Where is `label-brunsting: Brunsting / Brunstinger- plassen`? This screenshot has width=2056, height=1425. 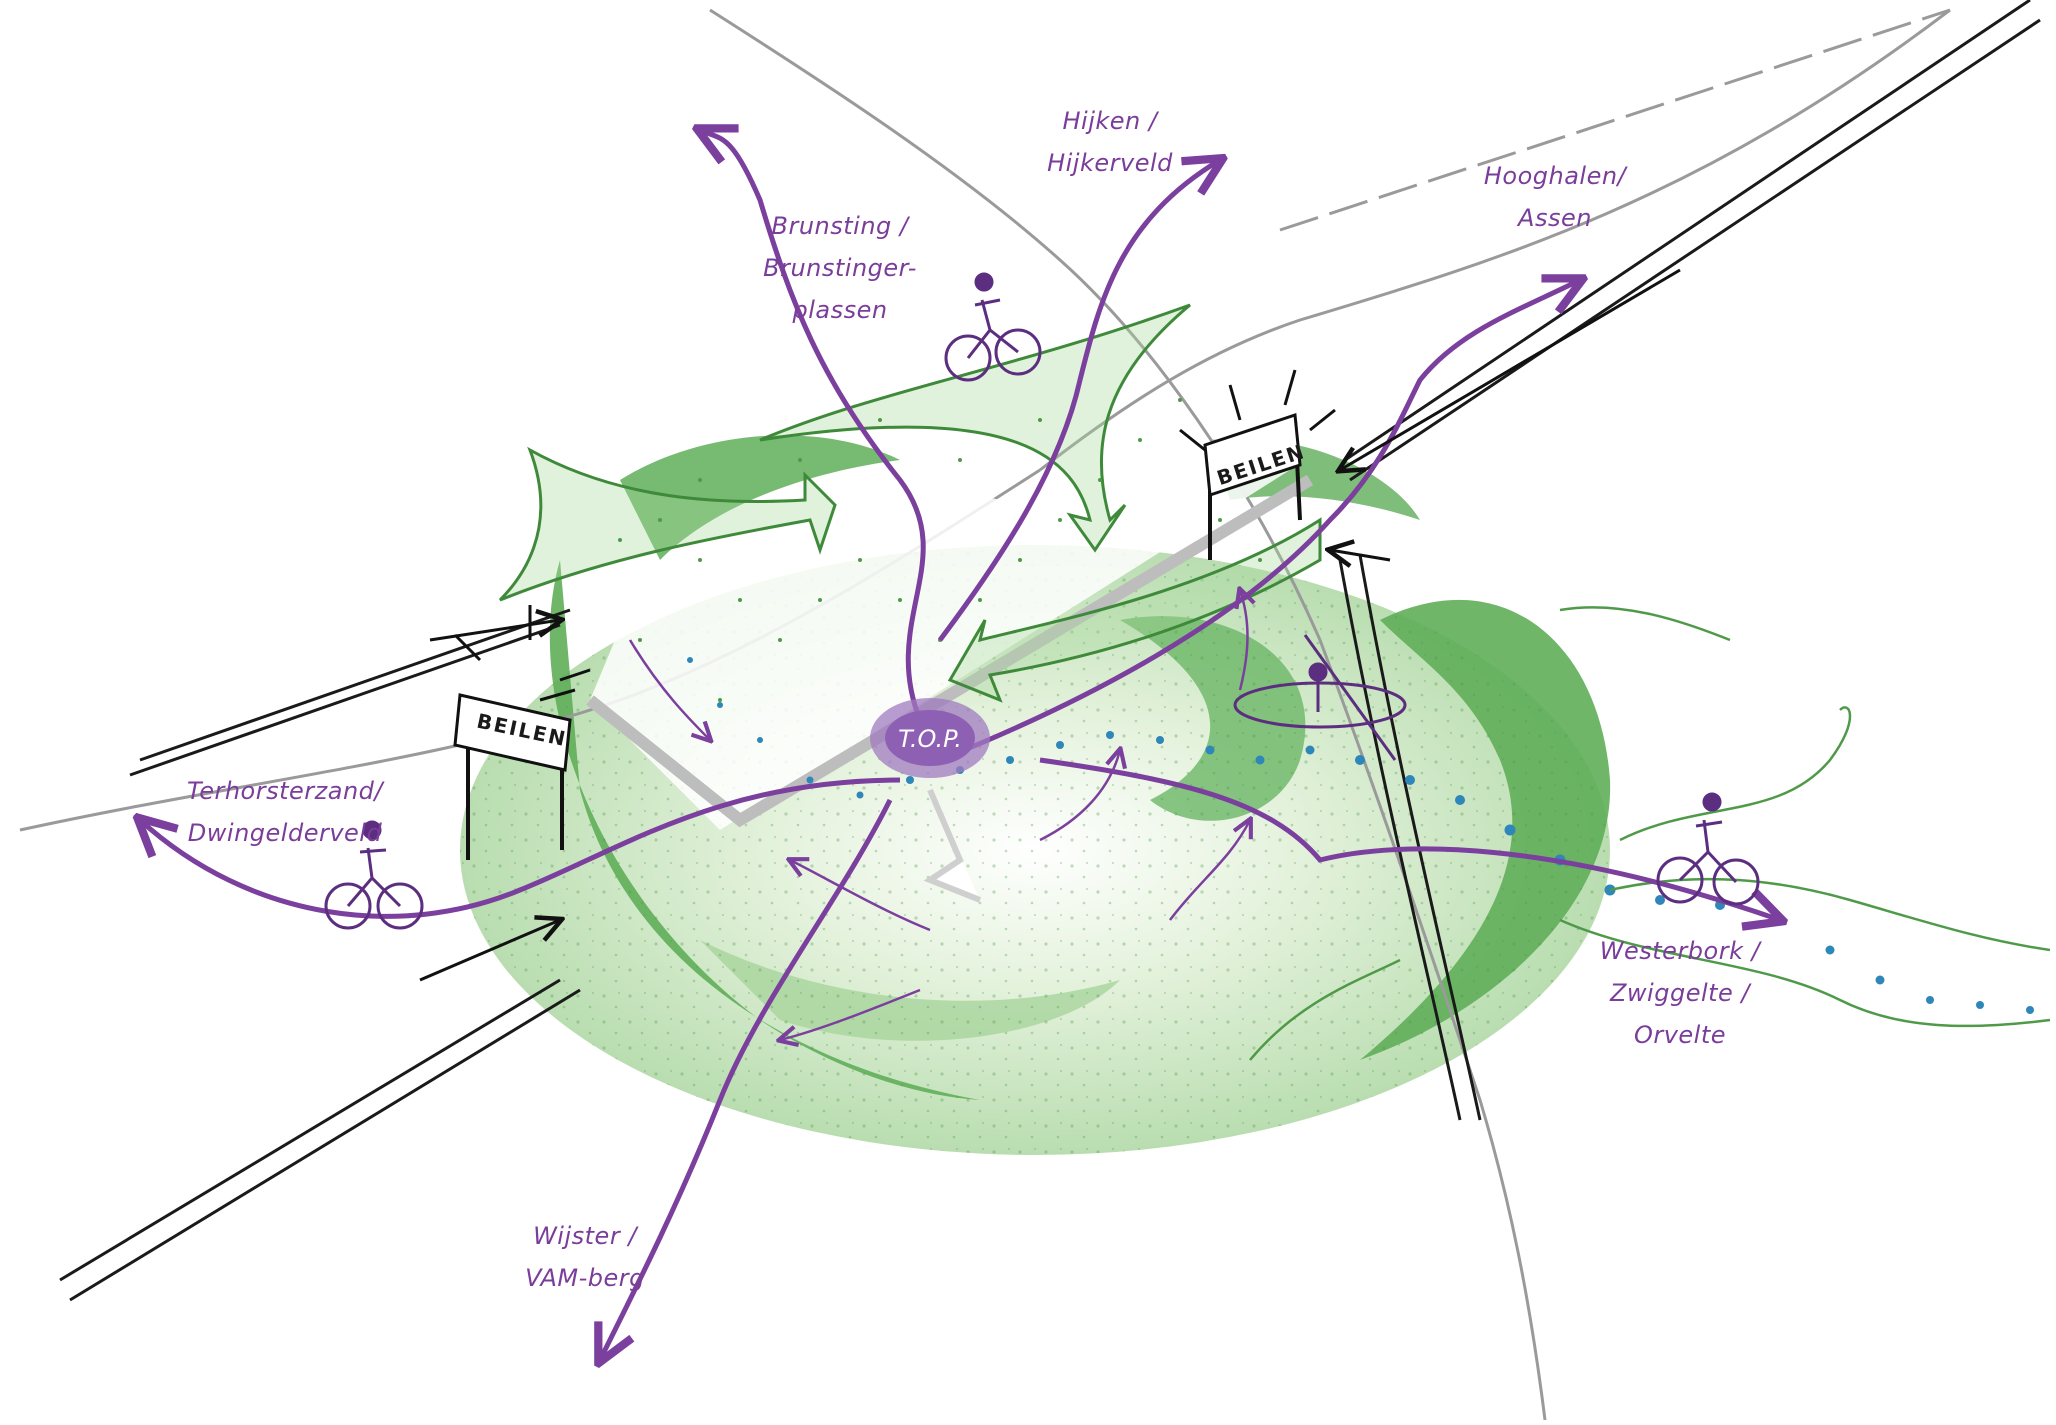 label-brunsting: Brunsting / Brunstinger- plassen is located at coordinates (840, 268).